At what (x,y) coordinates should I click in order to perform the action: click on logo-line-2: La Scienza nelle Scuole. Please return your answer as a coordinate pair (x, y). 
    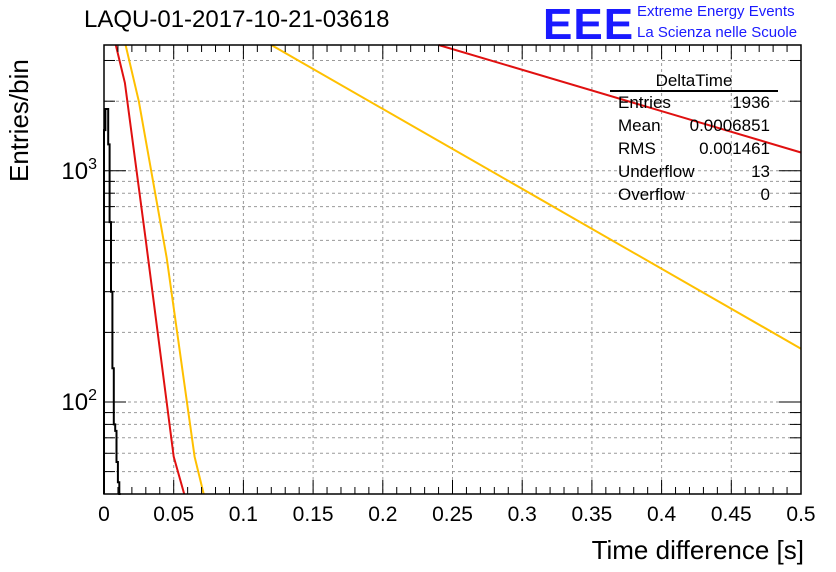
    Looking at the image, I should click on (717, 32).